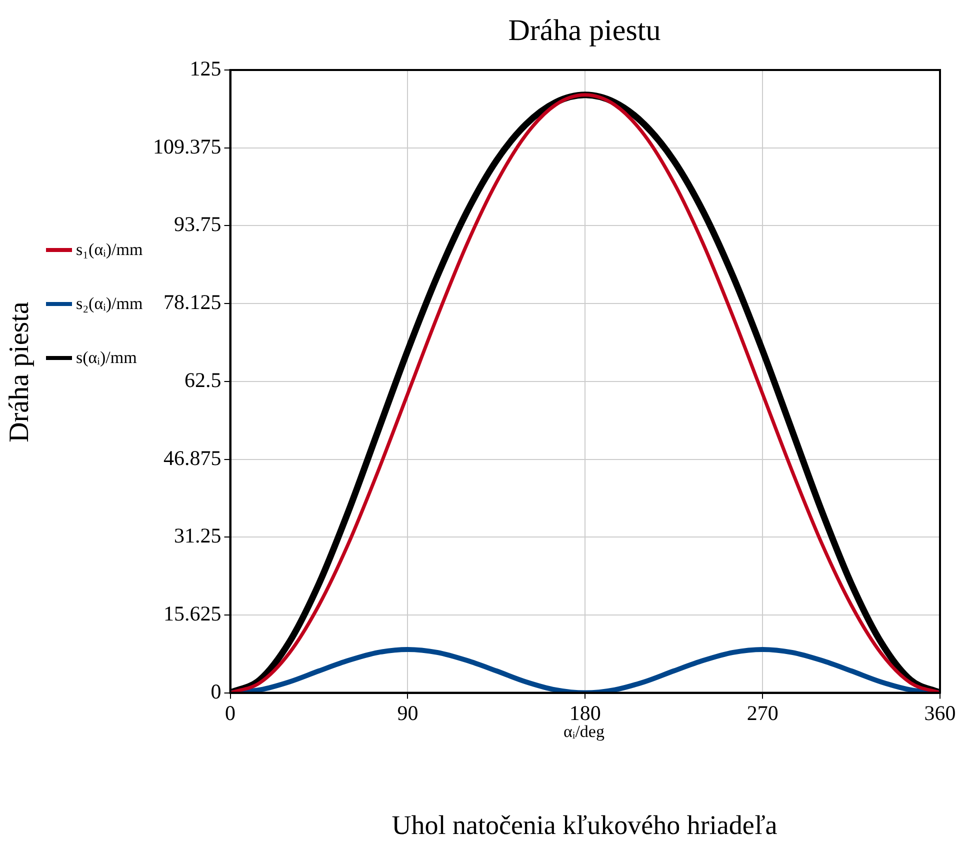 Image resolution: width=977 pixels, height=844 pixels. What do you see at coordinates (584, 31) in the screenshot?
I see `chart-title: Dráha piestu` at bounding box center [584, 31].